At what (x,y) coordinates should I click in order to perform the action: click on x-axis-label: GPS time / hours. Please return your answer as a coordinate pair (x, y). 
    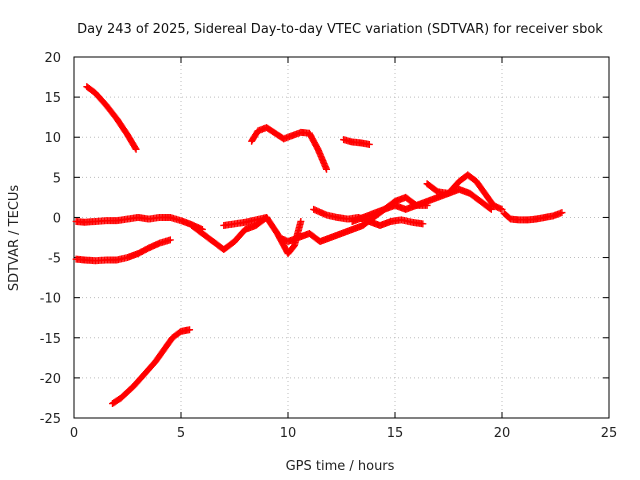
    Looking at the image, I should click on (340, 466).